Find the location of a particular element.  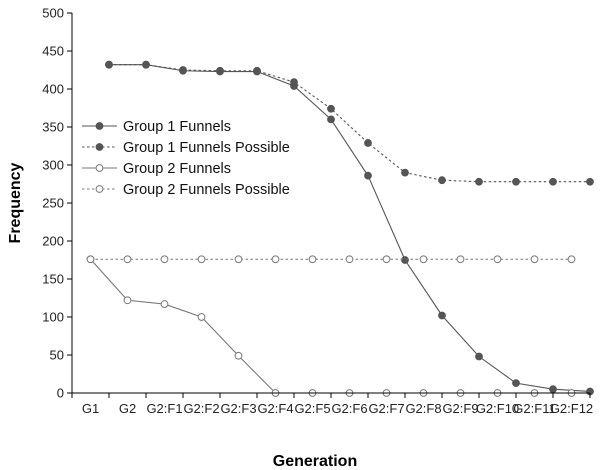

y-tick-label: 250 is located at coordinates (53, 203).